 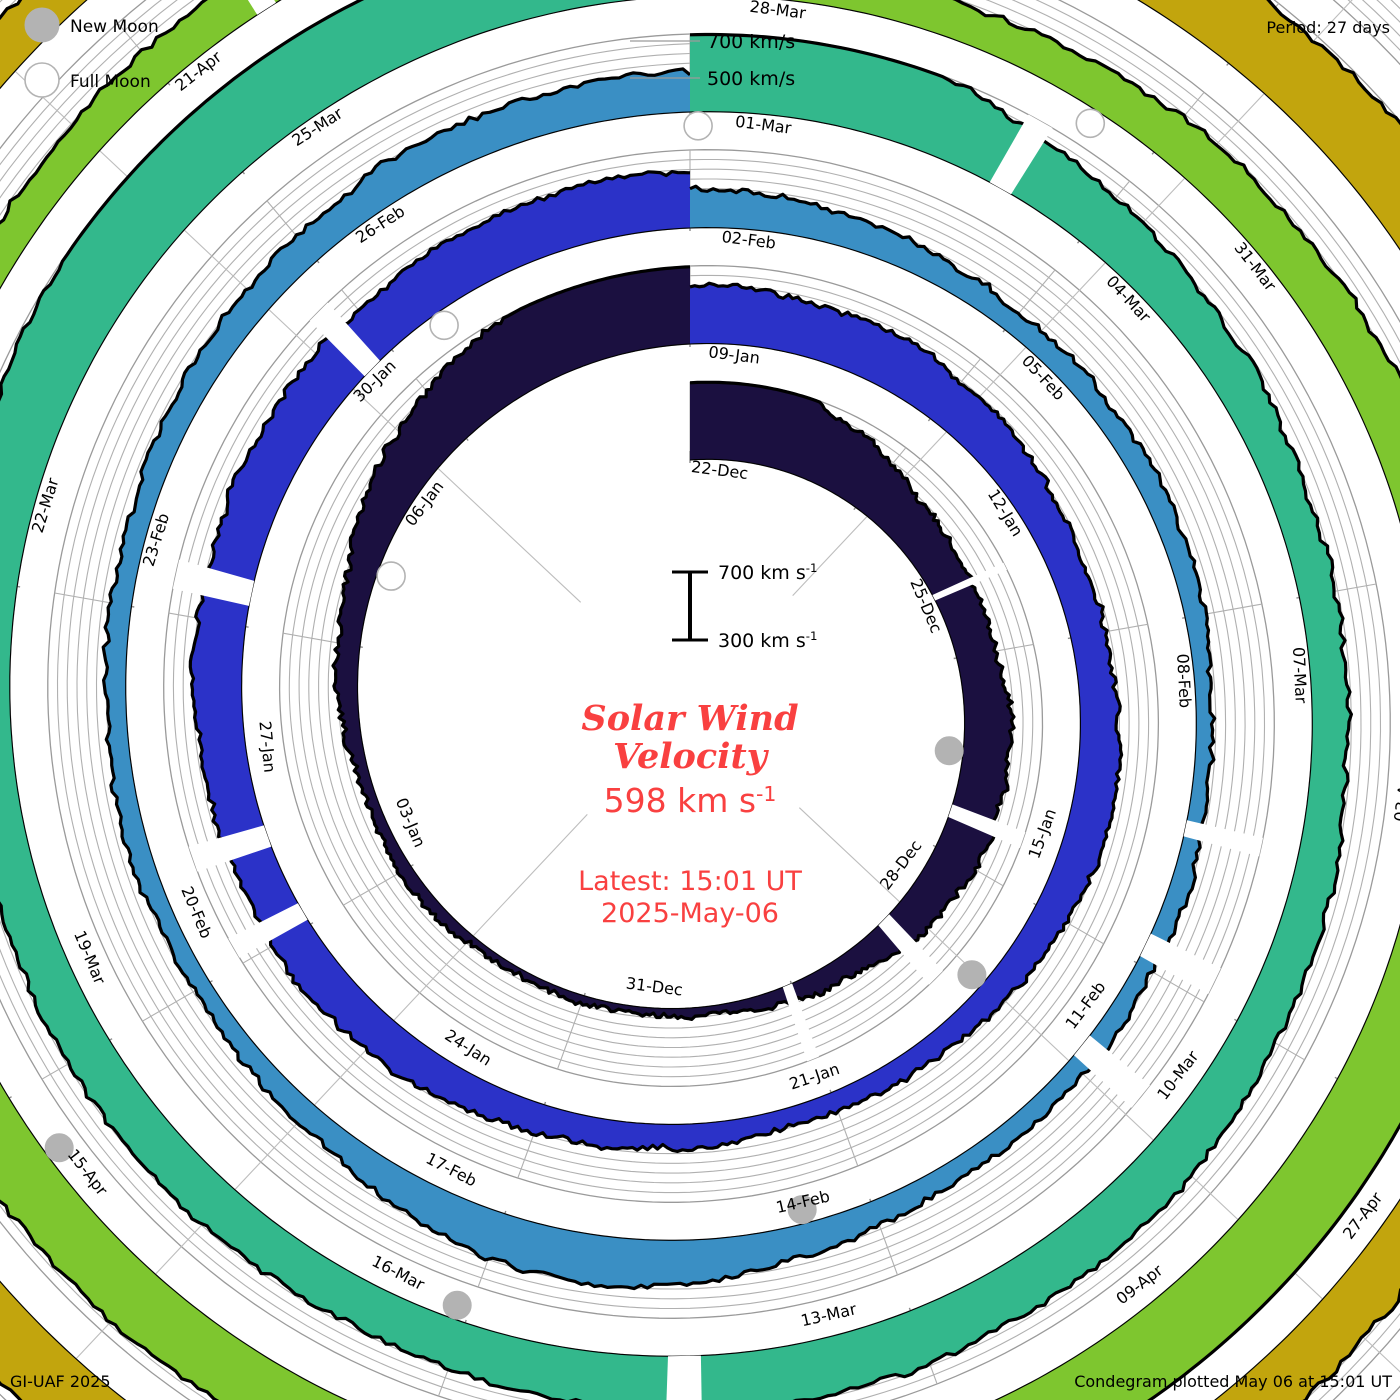 What do you see at coordinates (110, 82) in the screenshot?
I see `full-moon-legend-label: Full Moon` at bounding box center [110, 82].